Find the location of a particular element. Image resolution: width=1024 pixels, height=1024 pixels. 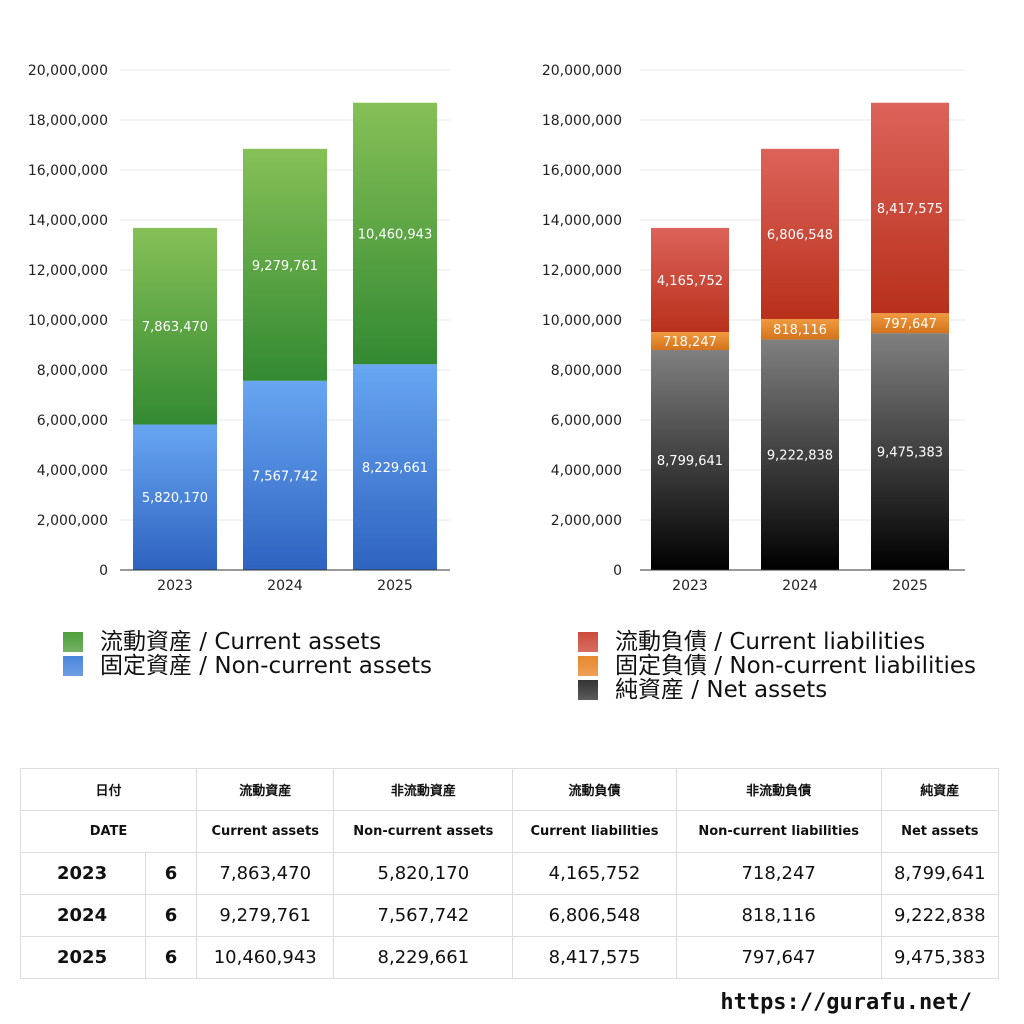

cell-value: 818,116 is located at coordinates (778, 915).